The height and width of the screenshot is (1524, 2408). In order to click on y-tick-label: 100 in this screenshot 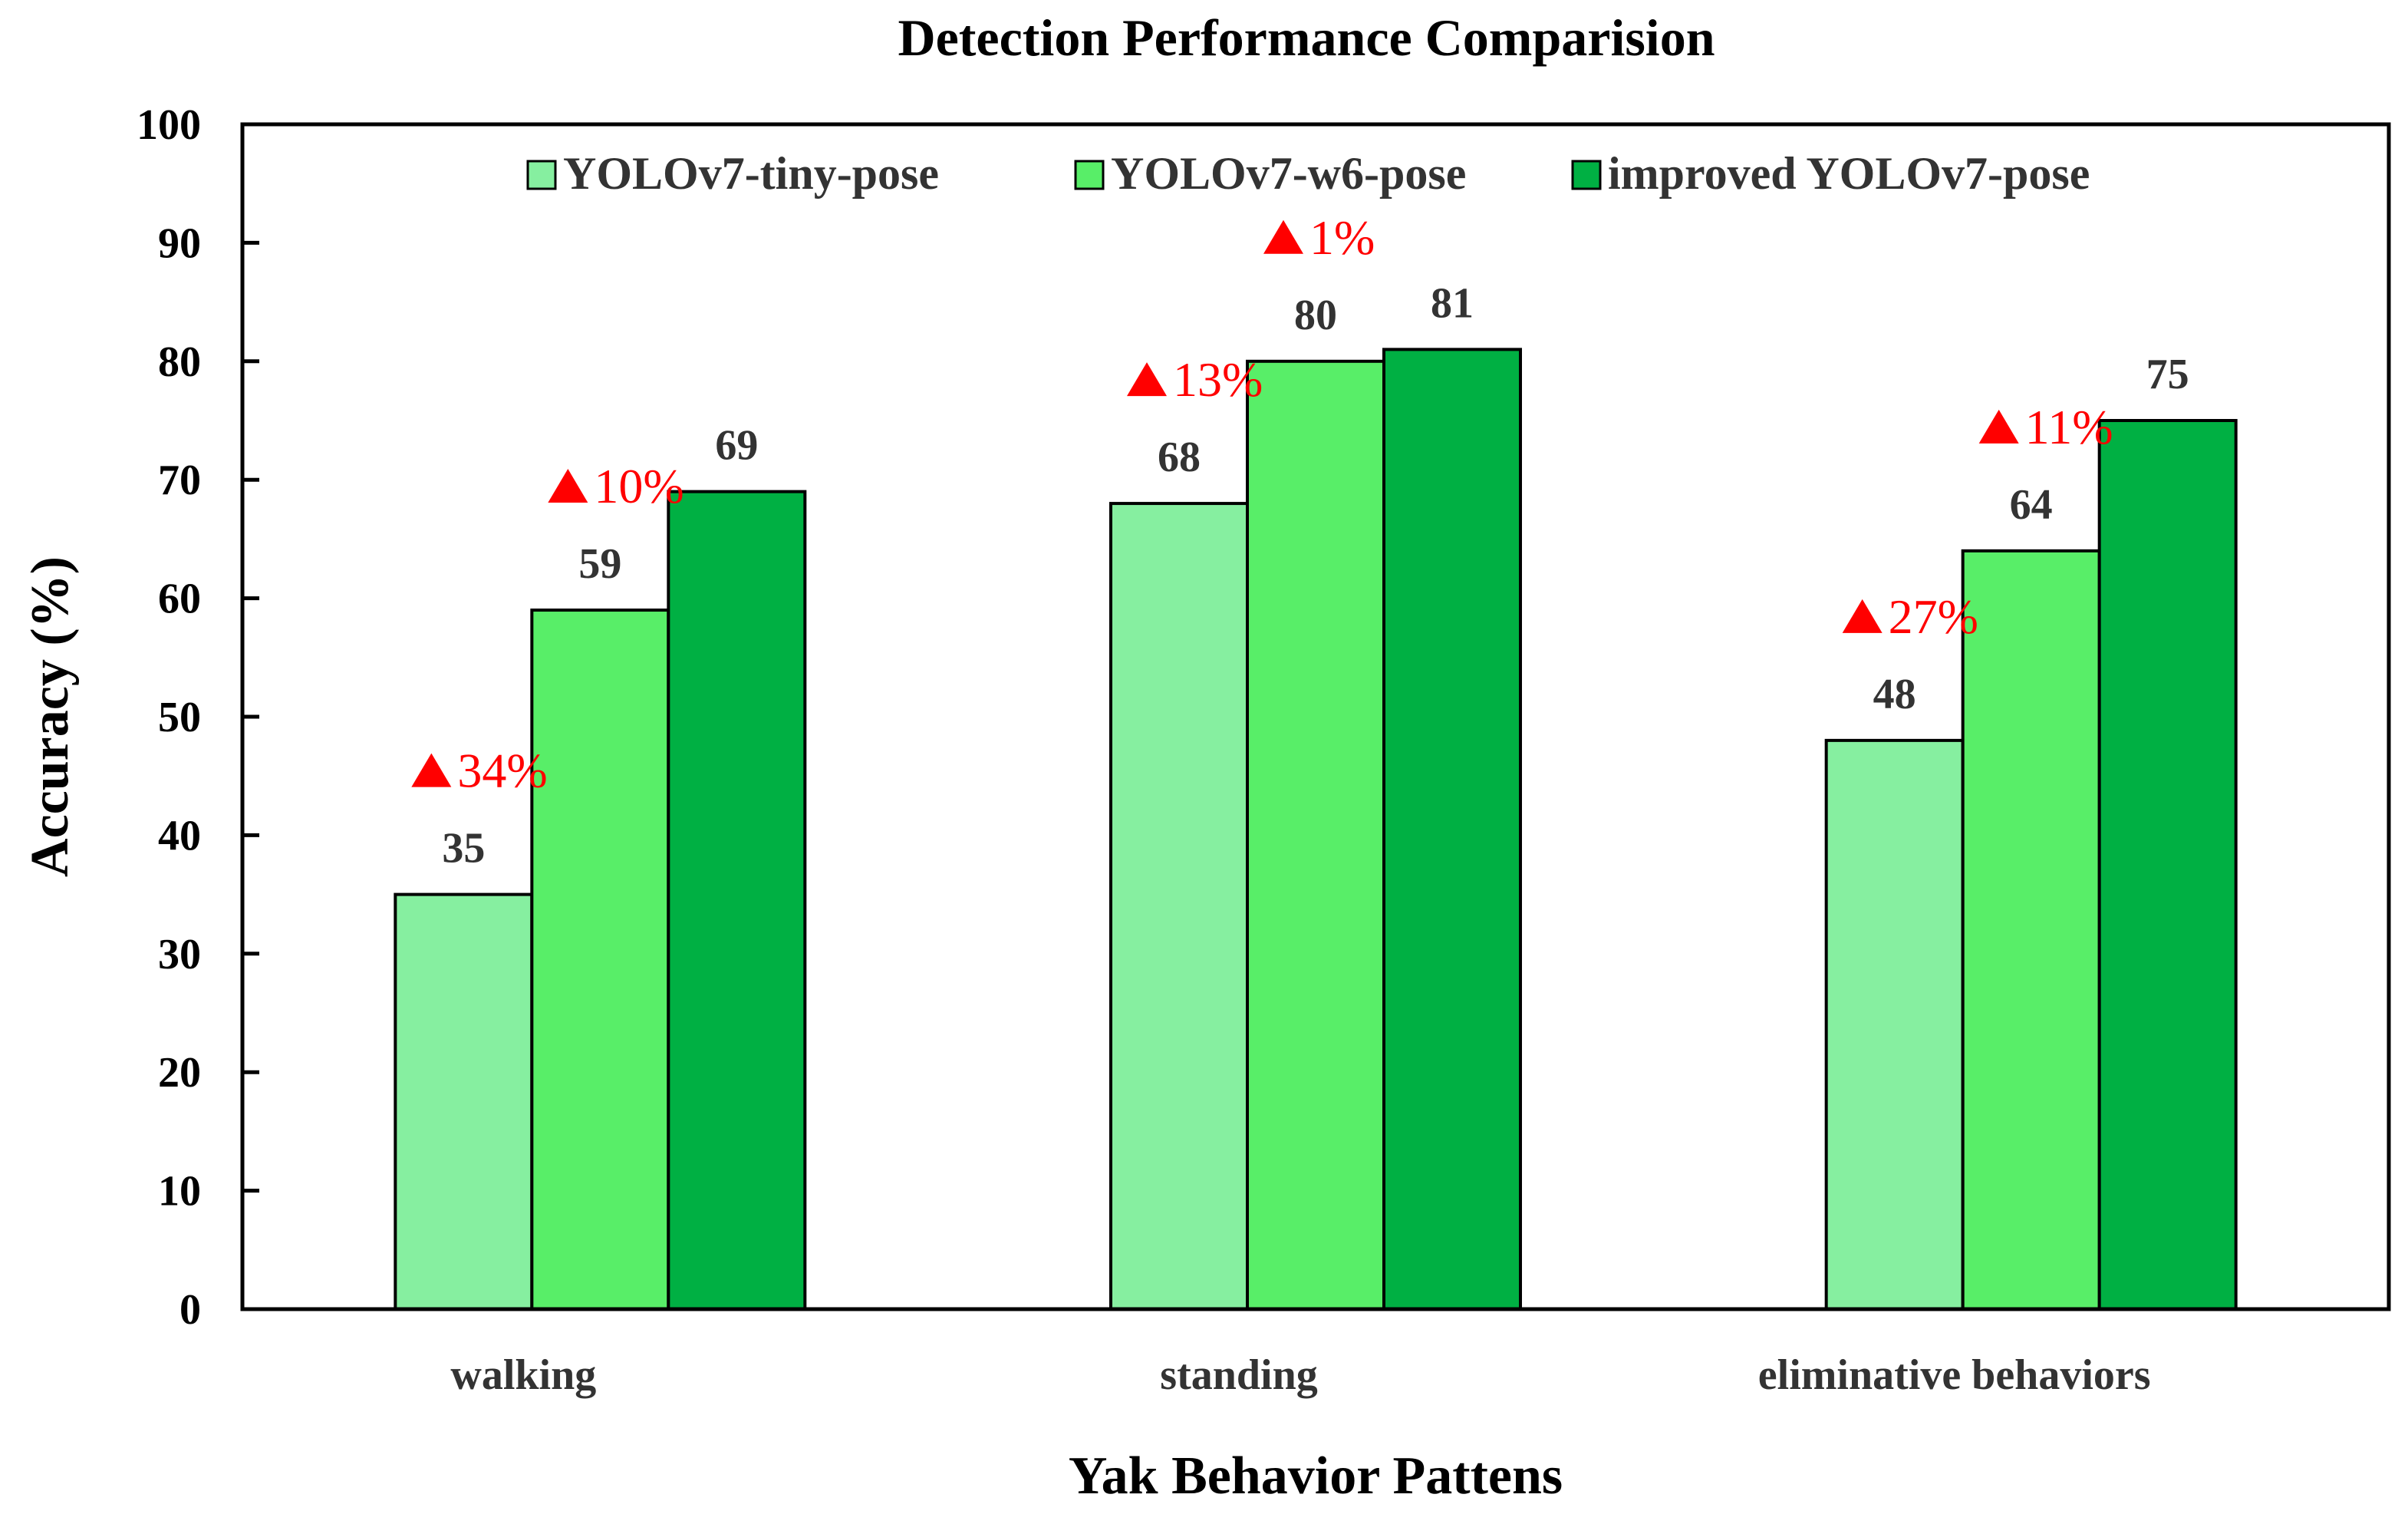, I will do `click(169, 125)`.